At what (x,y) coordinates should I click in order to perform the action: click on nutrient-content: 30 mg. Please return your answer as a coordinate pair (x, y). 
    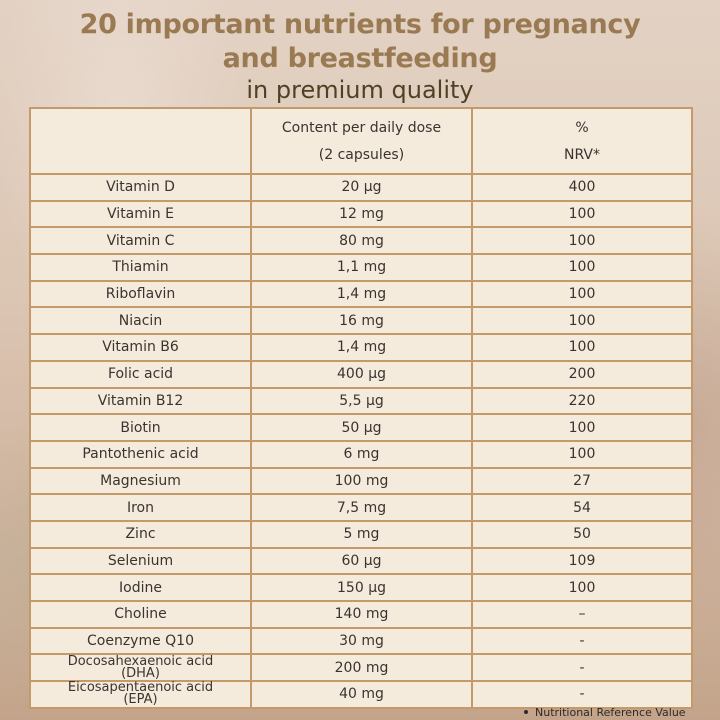
    Looking at the image, I should click on (361, 641).